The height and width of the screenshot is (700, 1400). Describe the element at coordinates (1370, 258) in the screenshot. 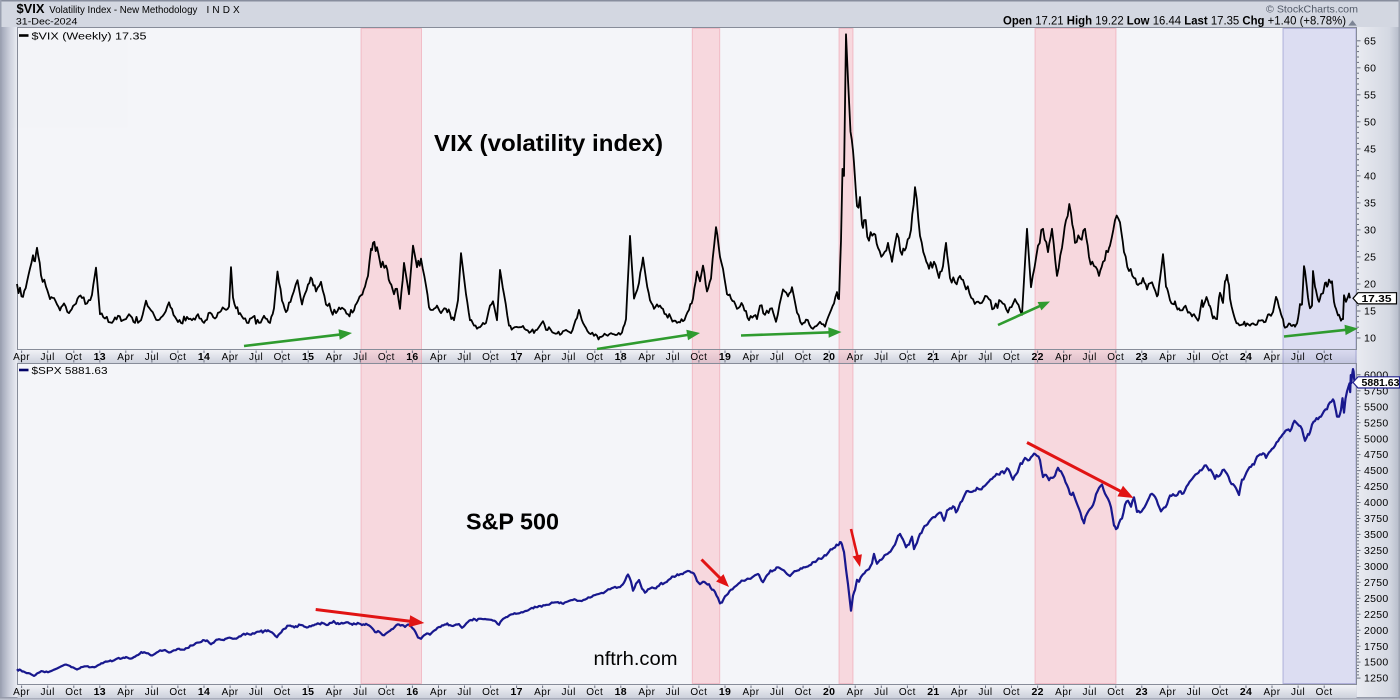

I see `svg-text: 25` at that location.